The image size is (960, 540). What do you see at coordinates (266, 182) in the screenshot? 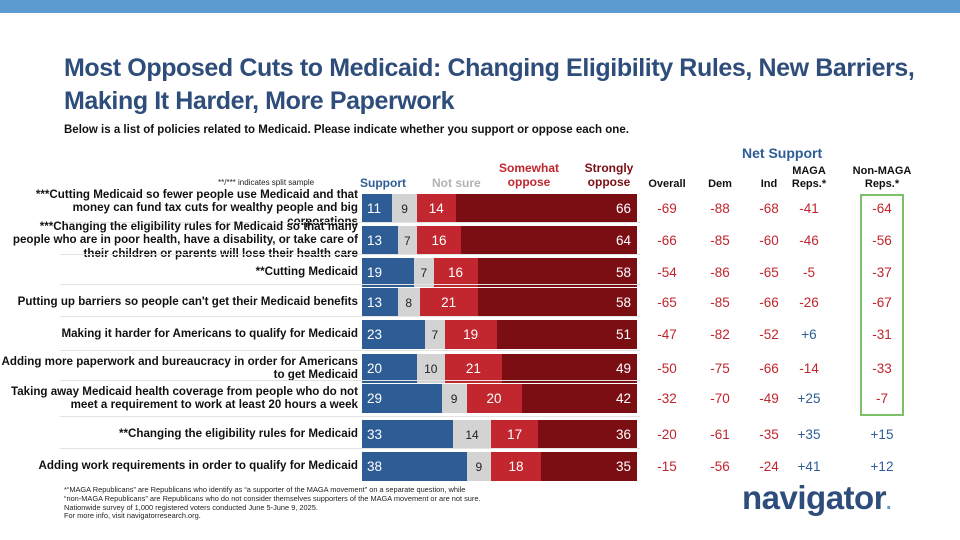
I see `split-sample-note: **/*** indicates split sample` at bounding box center [266, 182].